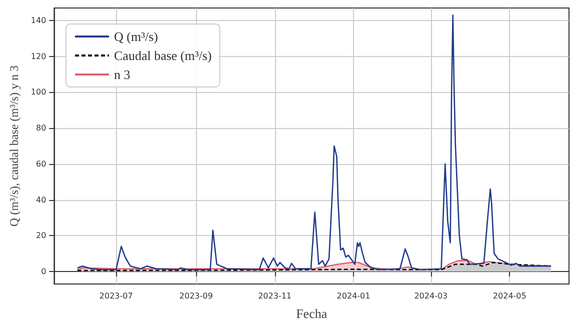 This screenshot has height=325, width=579. What do you see at coordinates (41, 128) in the screenshot?
I see `y-tick-label: 80` at bounding box center [41, 128].